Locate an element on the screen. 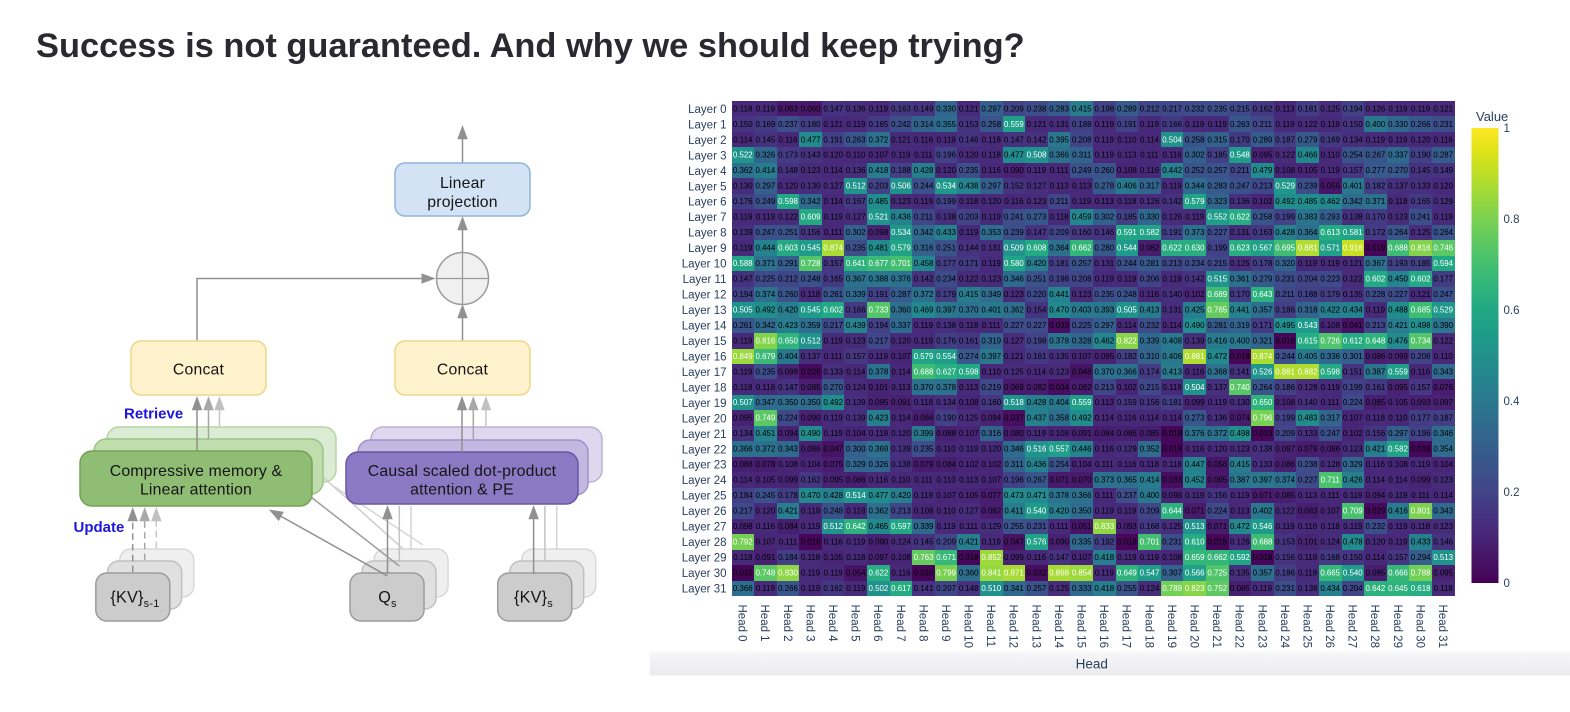  svg-text: 0.199 is located at coordinates (1217, 248).